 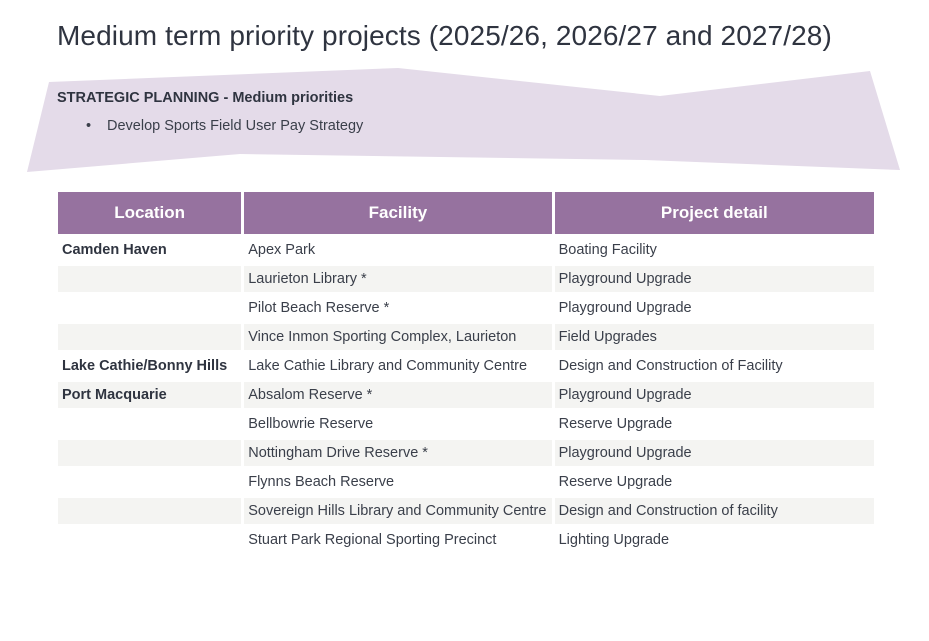 What do you see at coordinates (114, 250) in the screenshot?
I see `location-cell: Camden Haven` at bounding box center [114, 250].